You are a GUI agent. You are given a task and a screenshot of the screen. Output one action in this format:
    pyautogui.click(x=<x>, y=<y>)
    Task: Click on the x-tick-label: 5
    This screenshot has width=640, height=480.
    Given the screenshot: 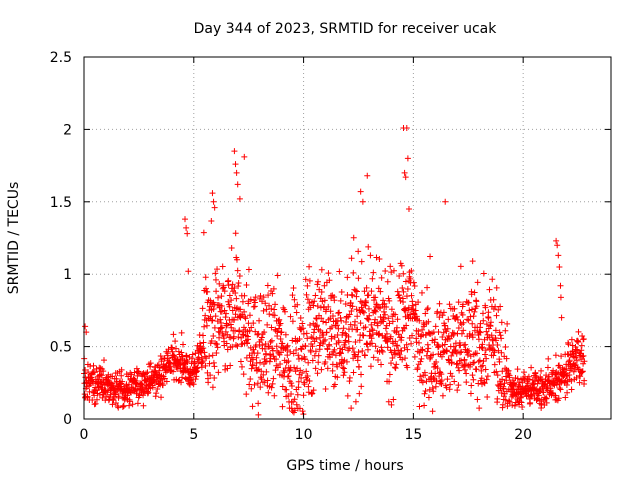 What is the action you would take?
    pyautogui.click(x=193, y=435)
    